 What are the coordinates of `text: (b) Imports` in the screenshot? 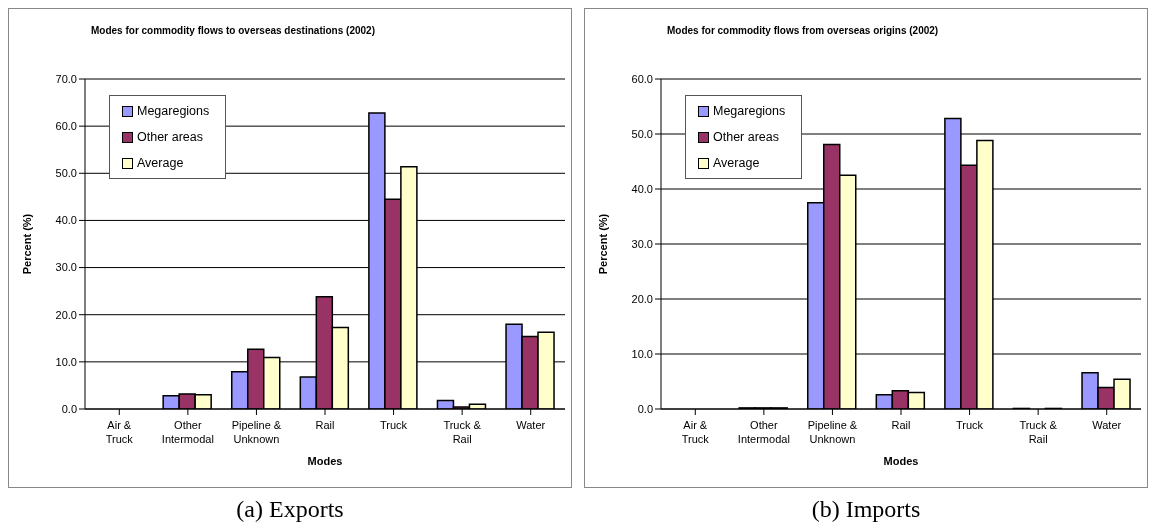 It's located at (866, 509).